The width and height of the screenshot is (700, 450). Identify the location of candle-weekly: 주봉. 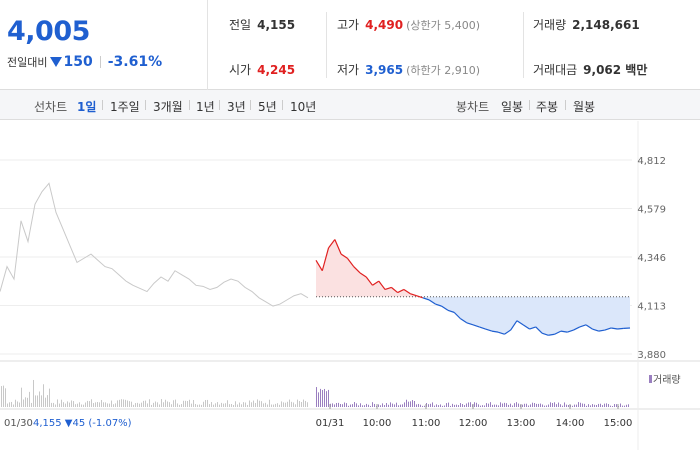
(547, 107).